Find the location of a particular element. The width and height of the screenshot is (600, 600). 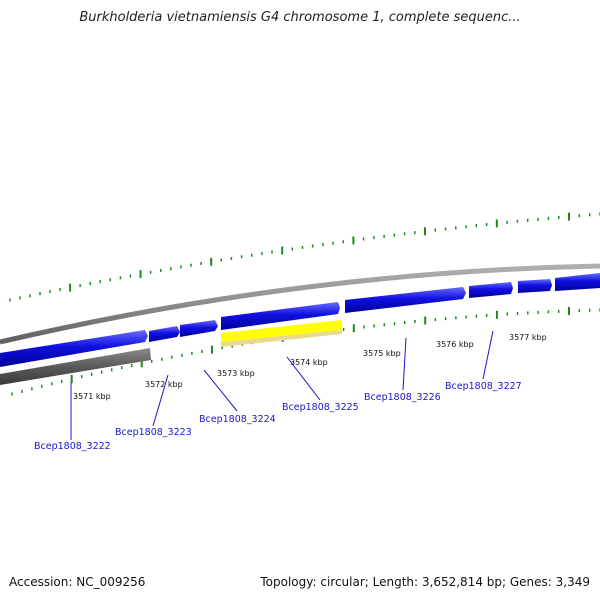

highlight-feature is located at coordinates (281, 331).